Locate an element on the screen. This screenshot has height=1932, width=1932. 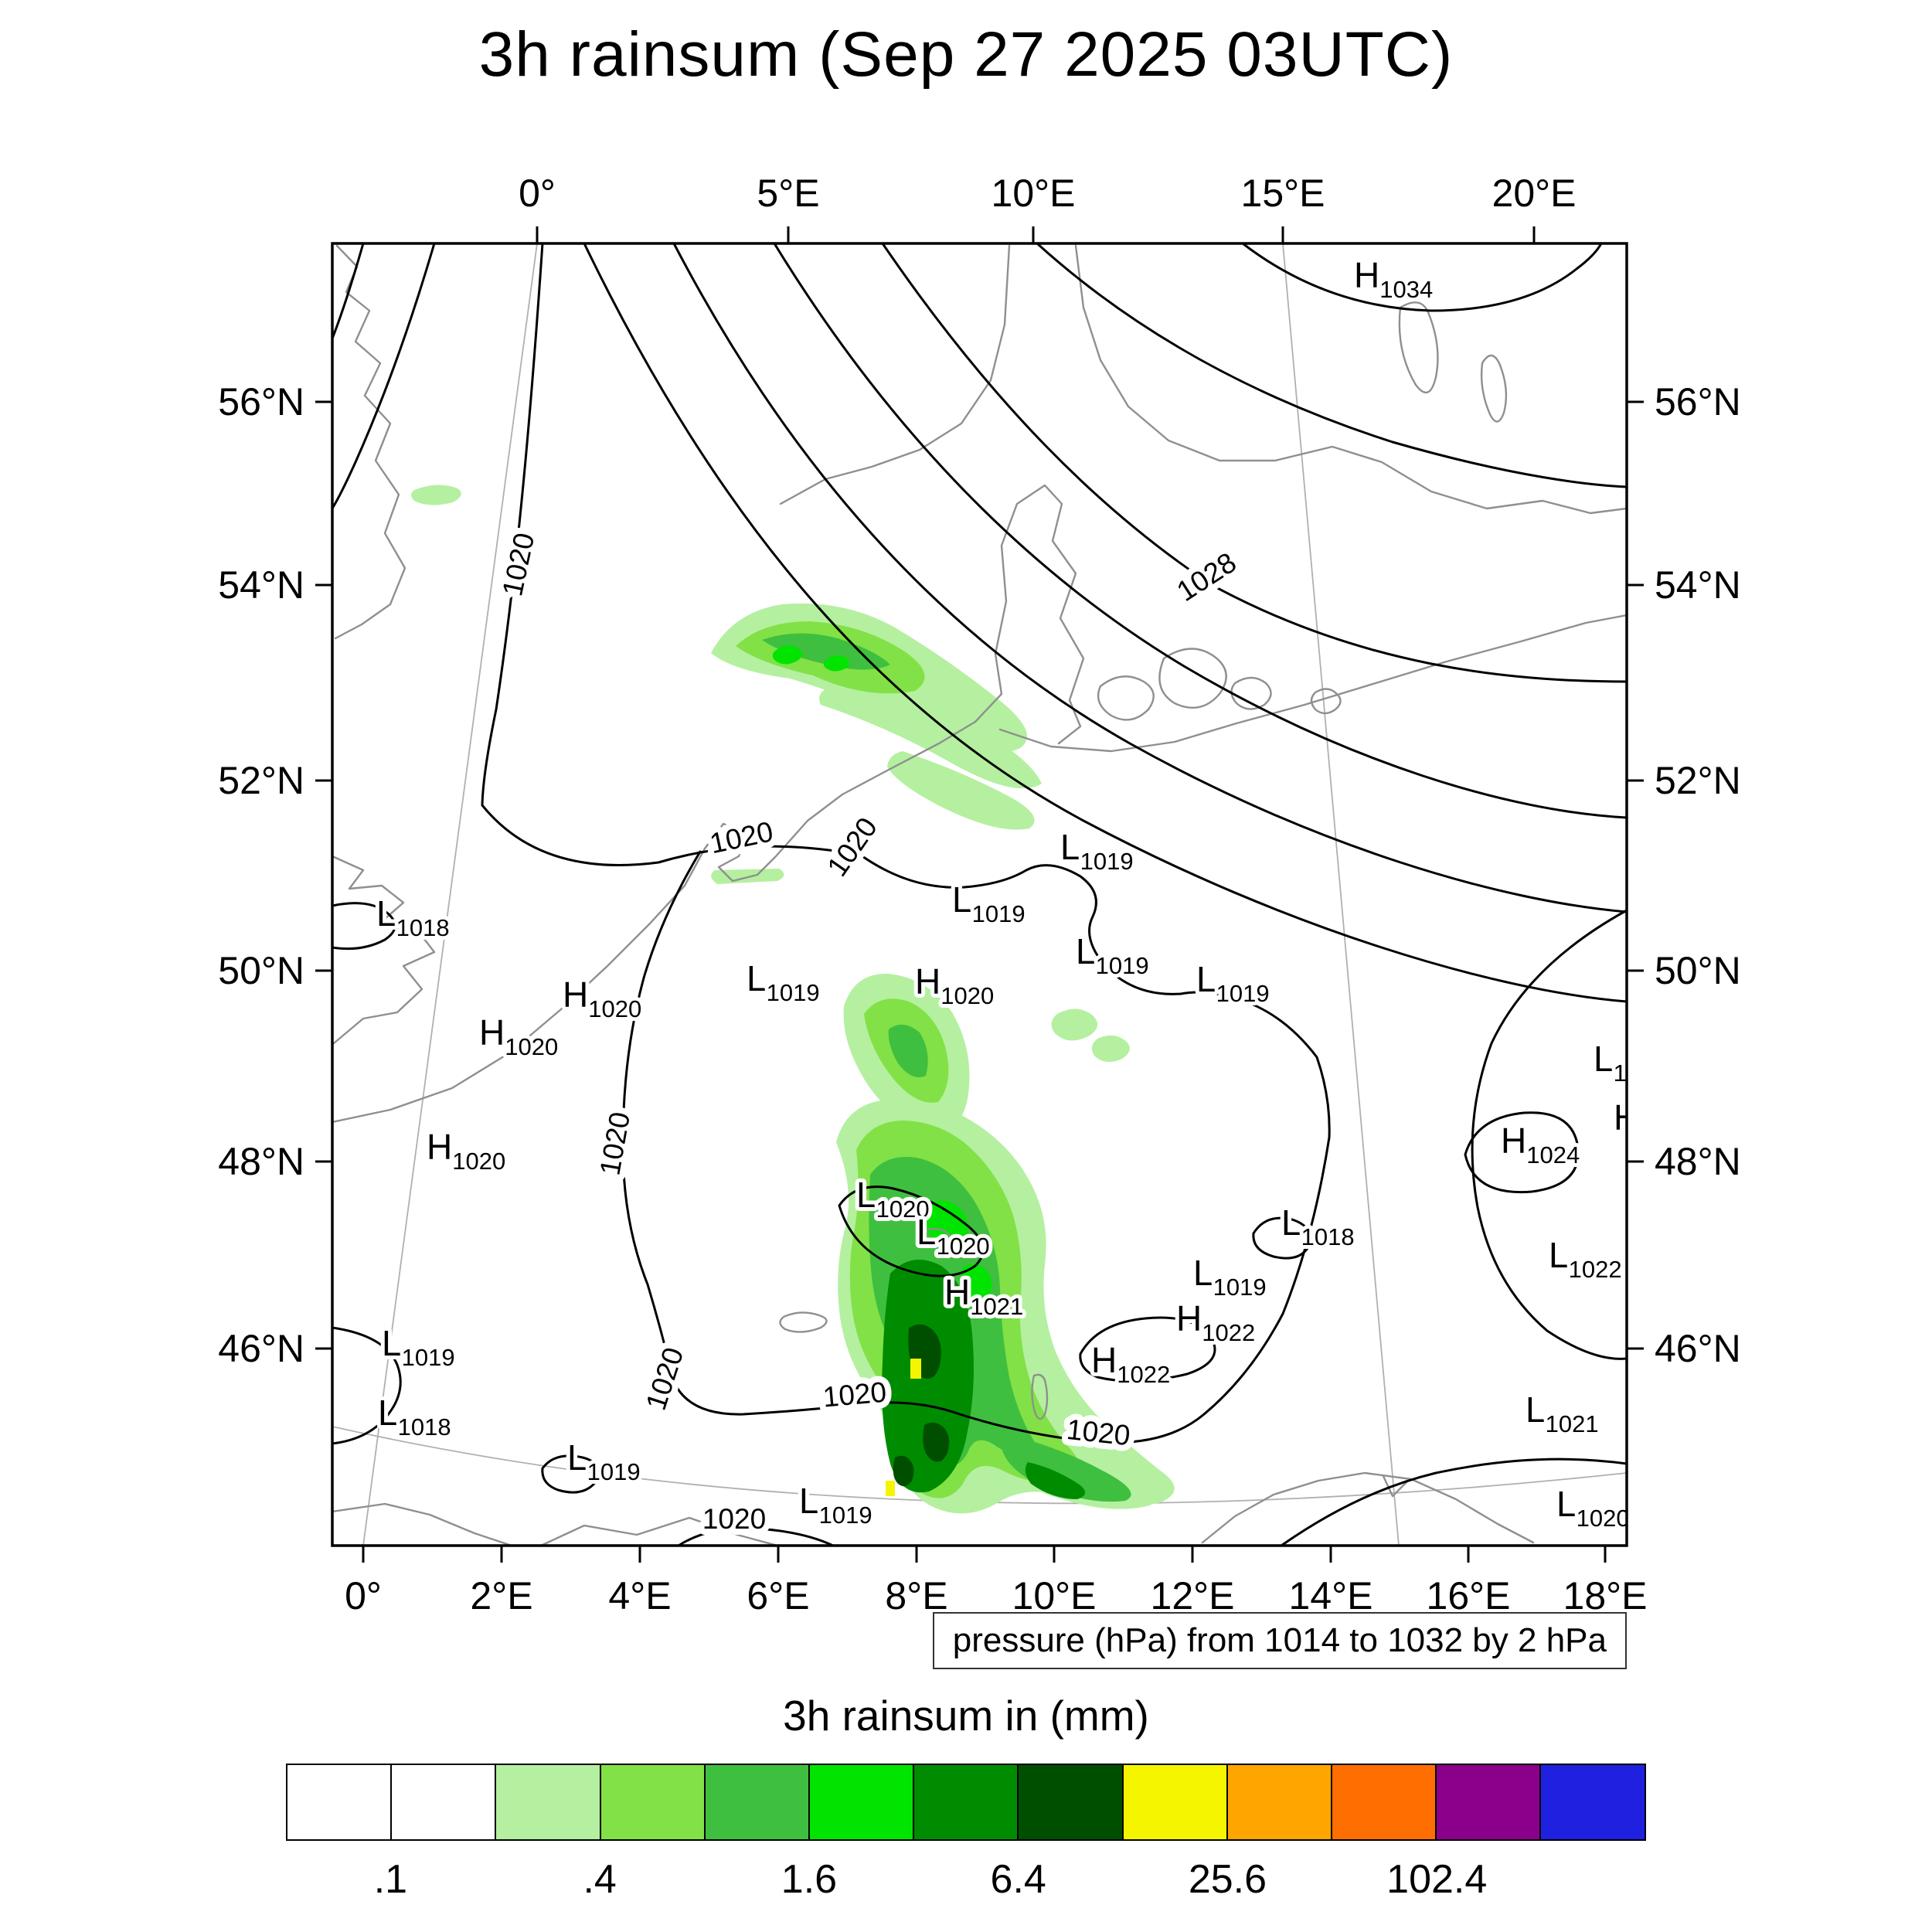
axis-label-bottom: 4°E is located at coordinates (639, 1596).